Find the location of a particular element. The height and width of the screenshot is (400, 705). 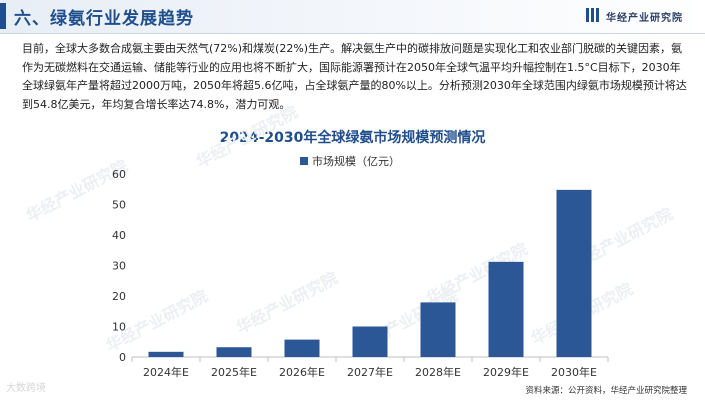

bar-2030年E is located at coordinates (574, 273).